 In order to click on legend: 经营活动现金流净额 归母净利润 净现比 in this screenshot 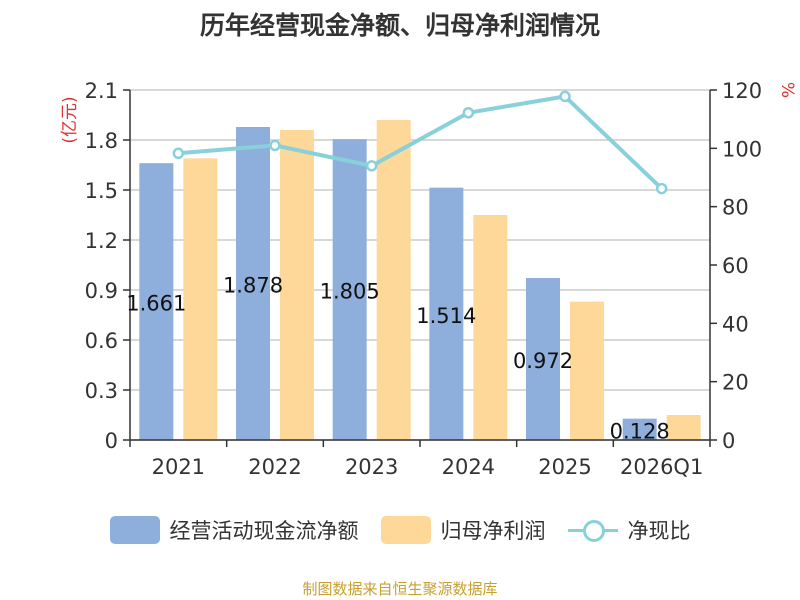, I will do `click(400, 530)`.